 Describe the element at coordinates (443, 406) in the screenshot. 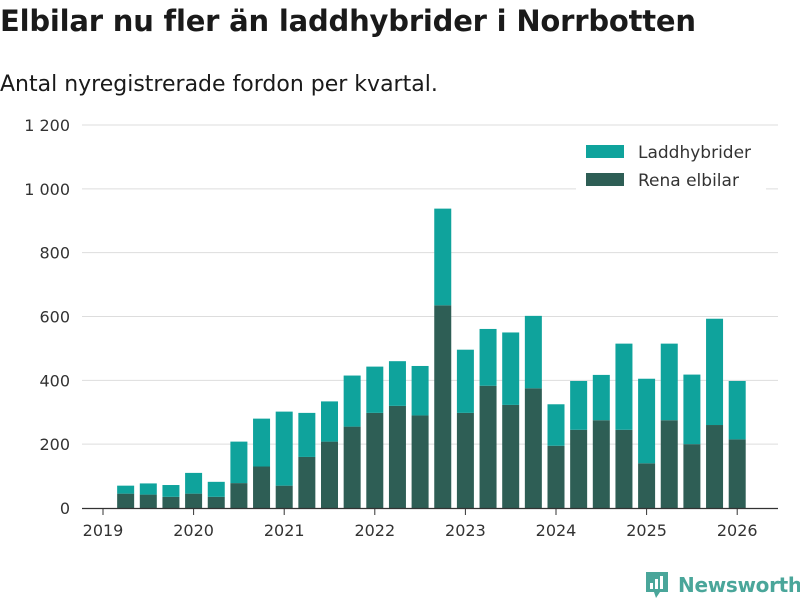

I see `bar-rena-elbilar-2022-Q4` at that location.